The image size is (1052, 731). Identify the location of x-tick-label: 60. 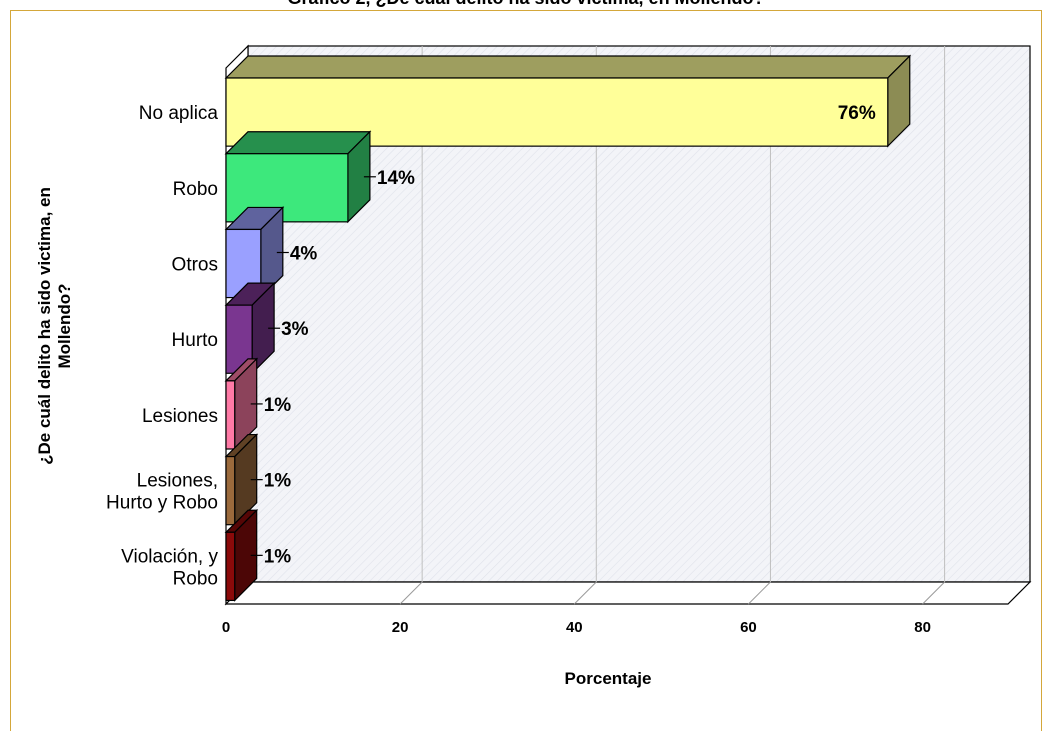
(748, 627).